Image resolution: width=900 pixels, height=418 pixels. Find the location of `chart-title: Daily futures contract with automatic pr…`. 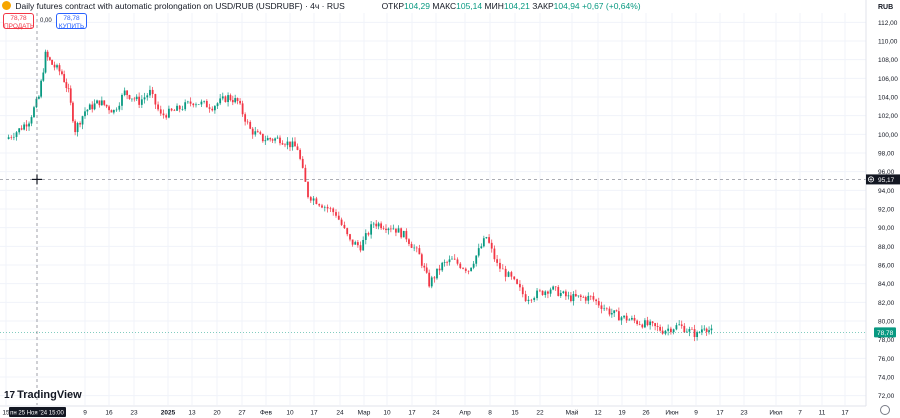

chart-title: Daily futures contract with automatic pr… is located at coordinates (180, 5).